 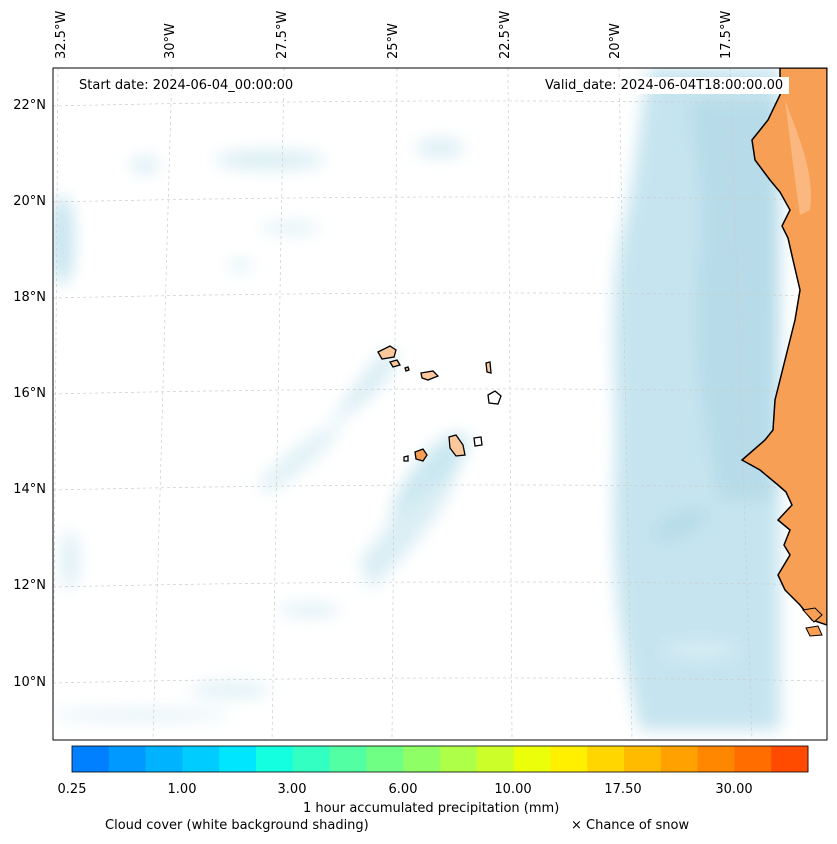 What do you see at coordinates (630, 825) in the screenshot?
I see `snow-caption: × Chance of snow` at bounding box center [630, 825].